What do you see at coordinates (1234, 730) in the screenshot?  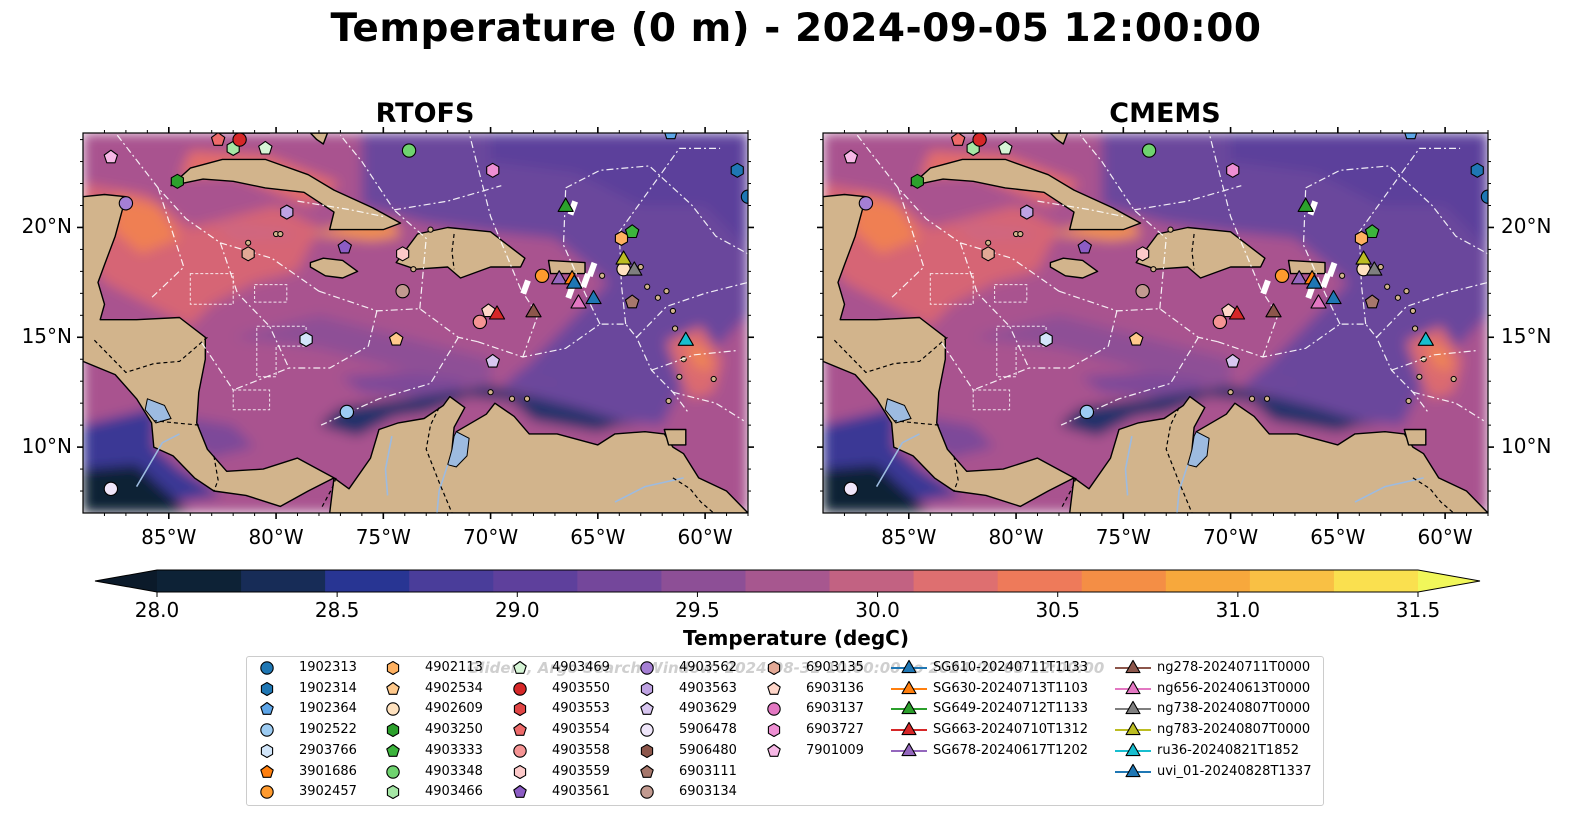 I see `legend-label: ng783-20240807T0000` at bounding box center [1234, 730].